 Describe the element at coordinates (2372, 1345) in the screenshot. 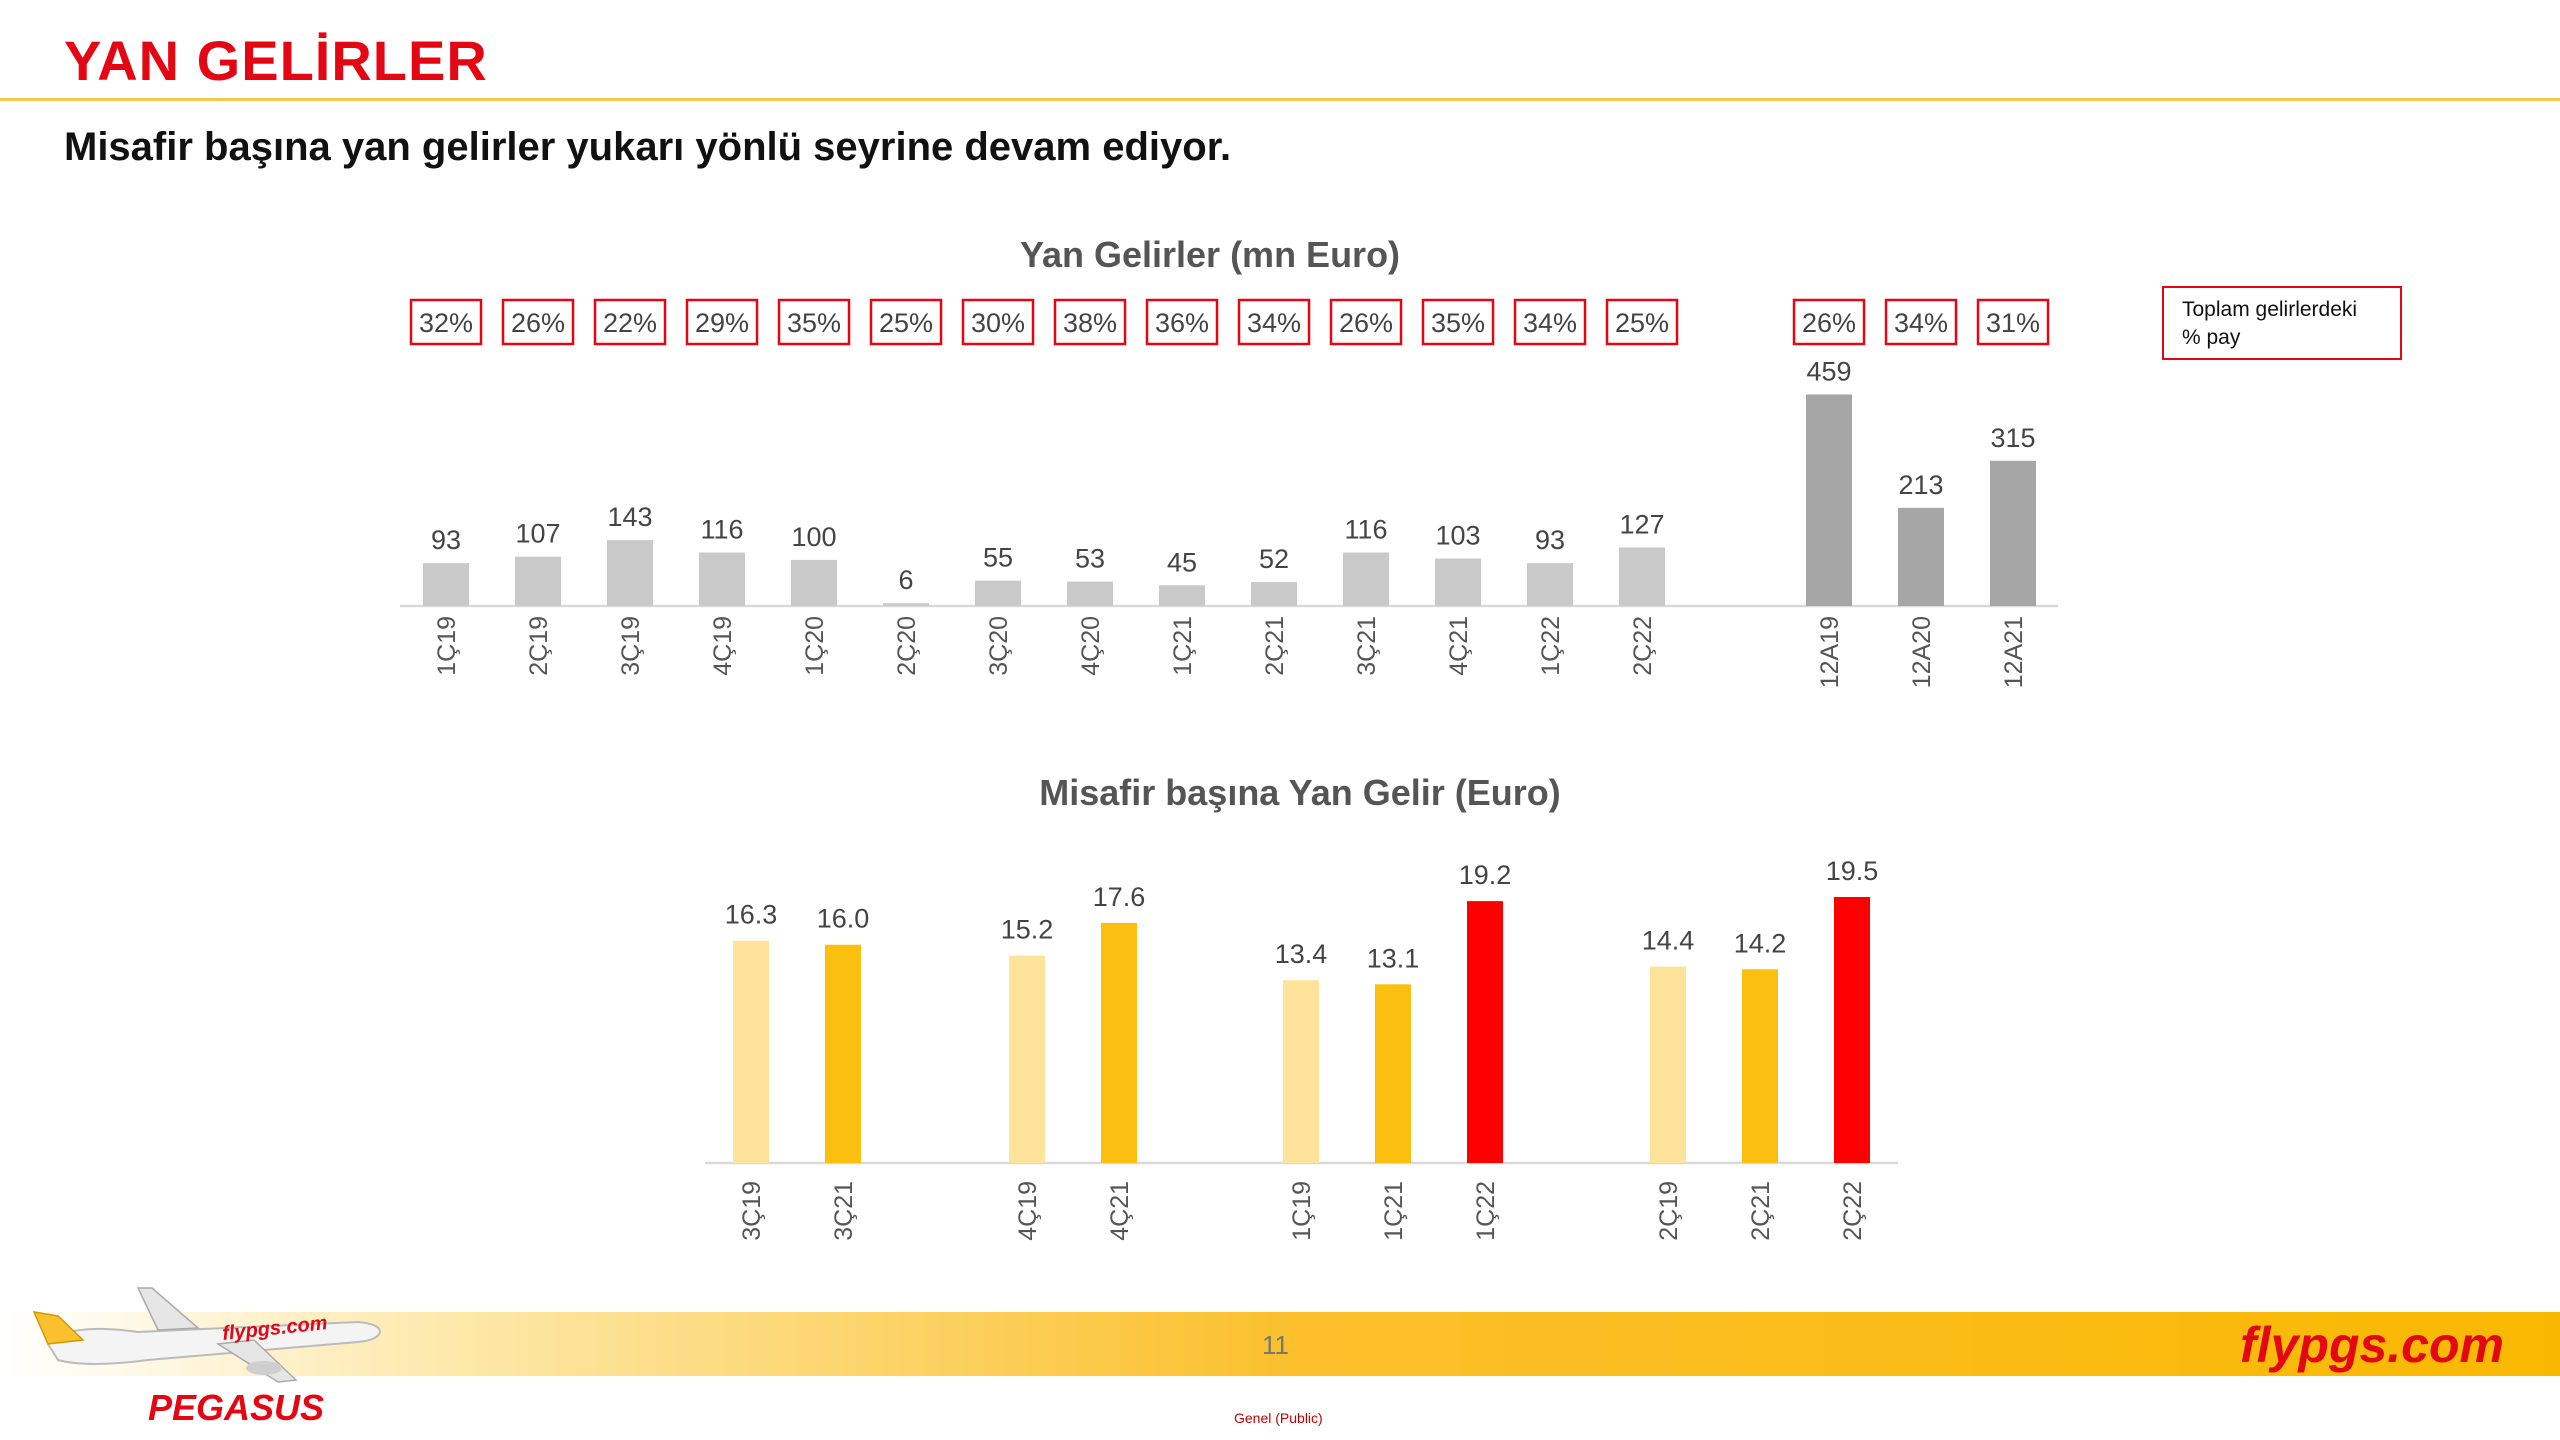

I see `footer-brand-logo: flypgs.com` at that location.